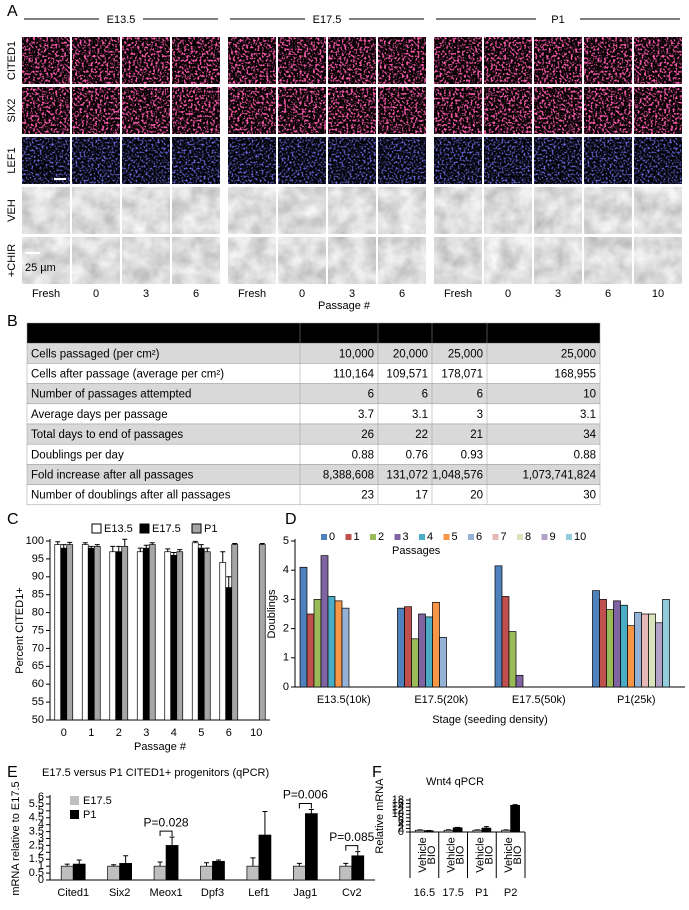 This screenshot has height=910, width=689. What do you see at coordinates (112, 476) in the screenshot?
I see `table-cell: Fold increase after all passages` at bounding box center [112, 476].